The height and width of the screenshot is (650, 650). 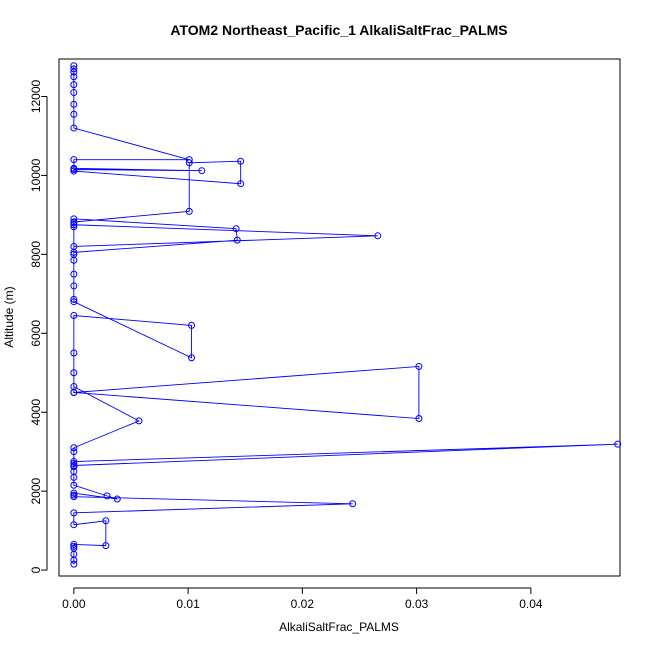 I want to click on x-tick-label: 0.01, so click(x=188, y=604).